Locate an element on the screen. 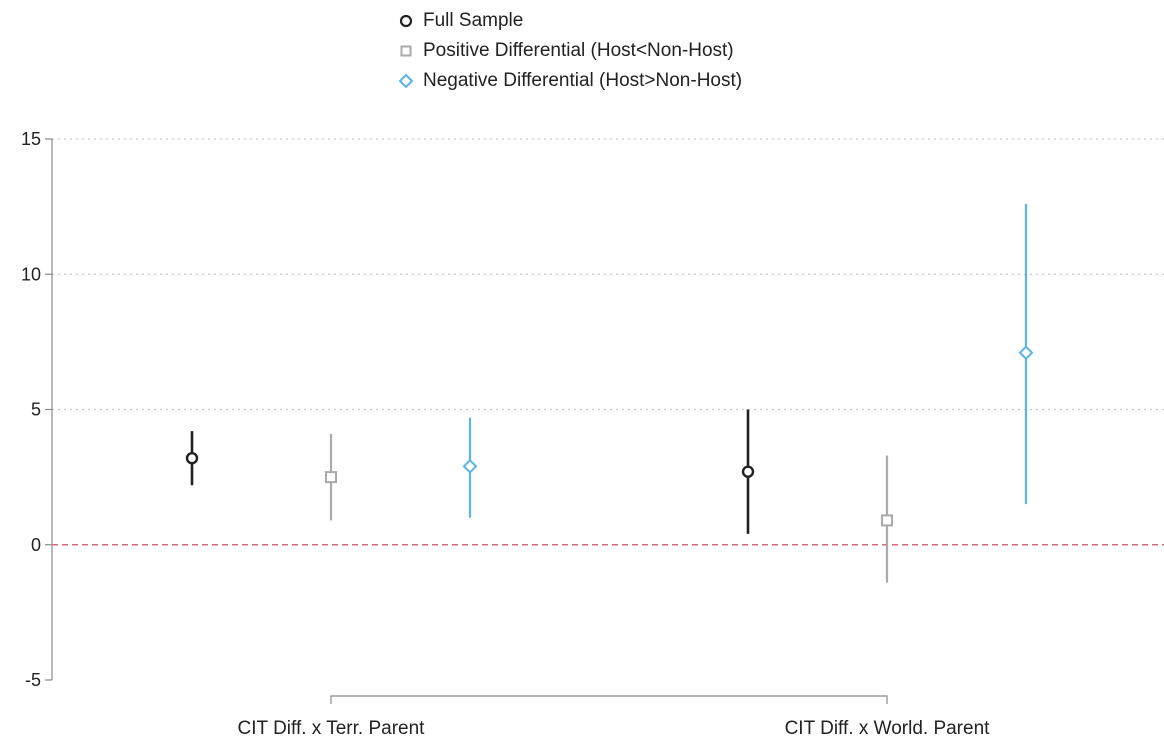 Image resolution: width=1164 pixels, height=742 pixels. legend-label: Full Sample is located at coordinates (473, 20).